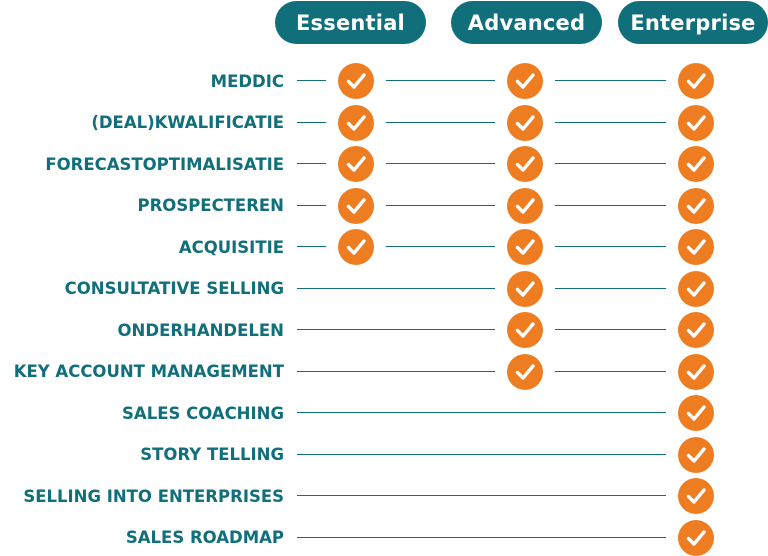 The width and height of the screenshot is (768, 556). I want to click on feature-label: STORY TELLING, so click(212, 454).